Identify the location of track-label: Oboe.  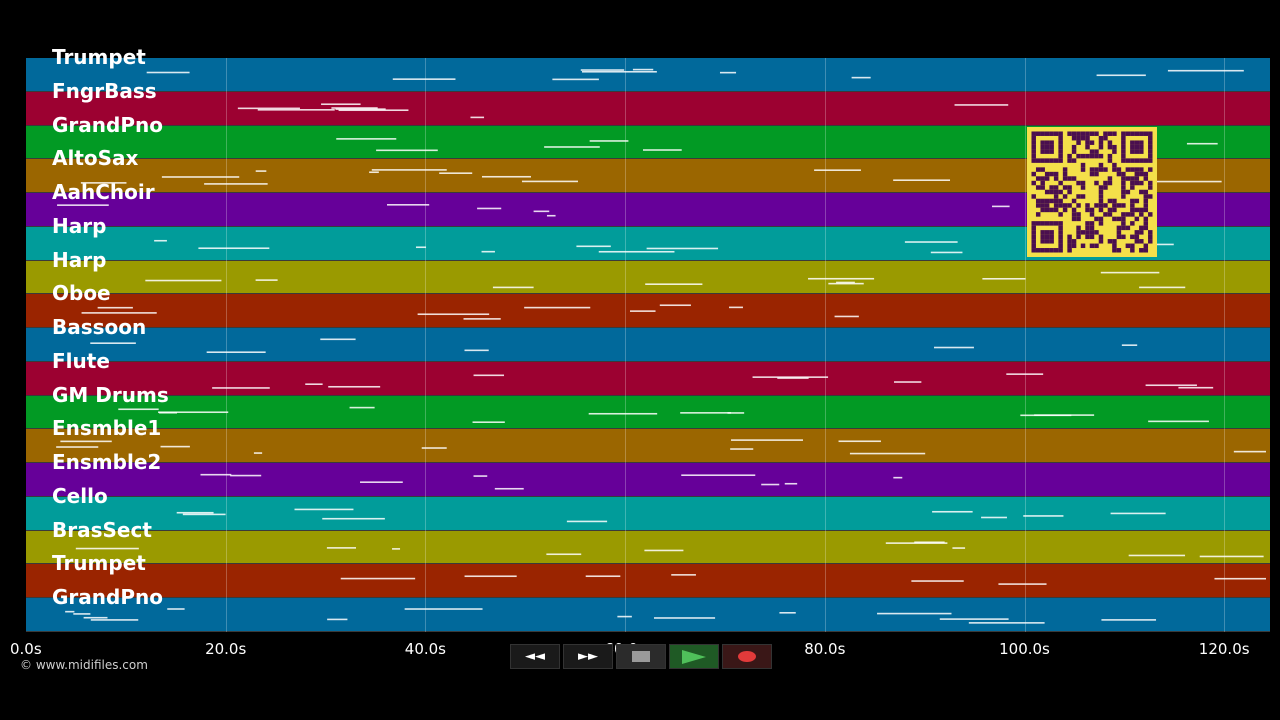
(81, 293).